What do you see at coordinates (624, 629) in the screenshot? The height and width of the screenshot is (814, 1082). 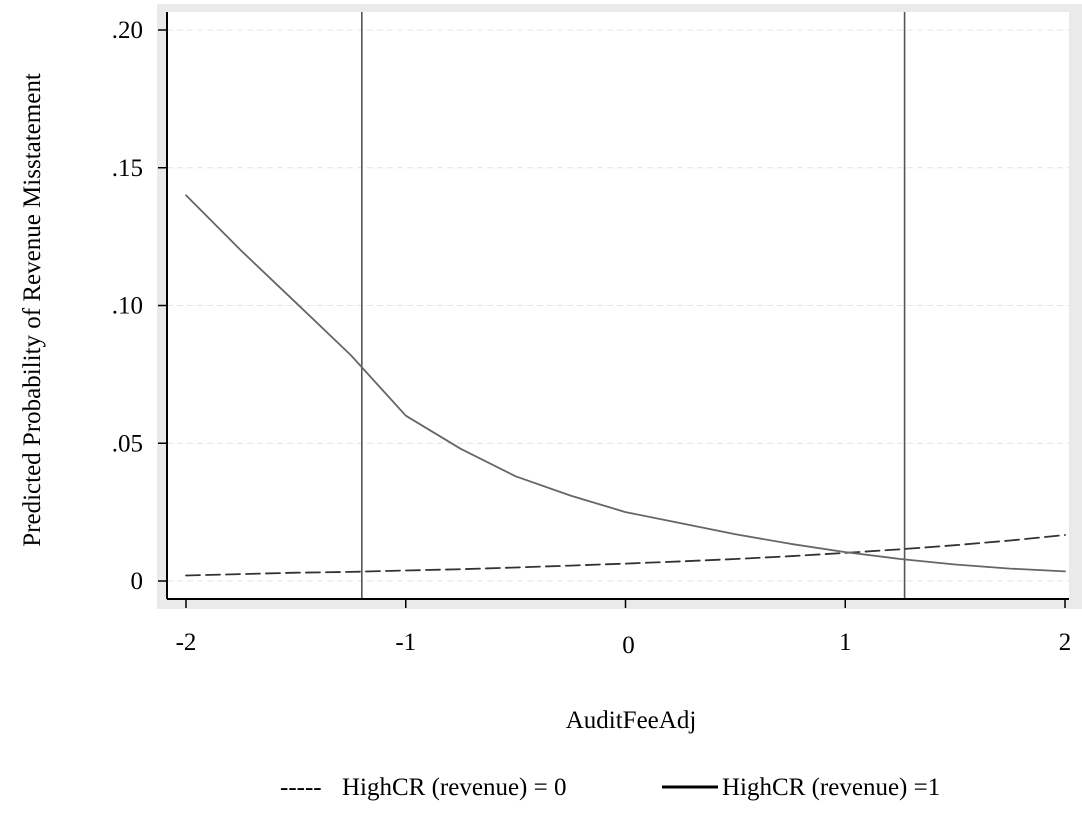 I see `x-axis-ticks: -2 -1 0 1 2` at bounding box center [624, 629].